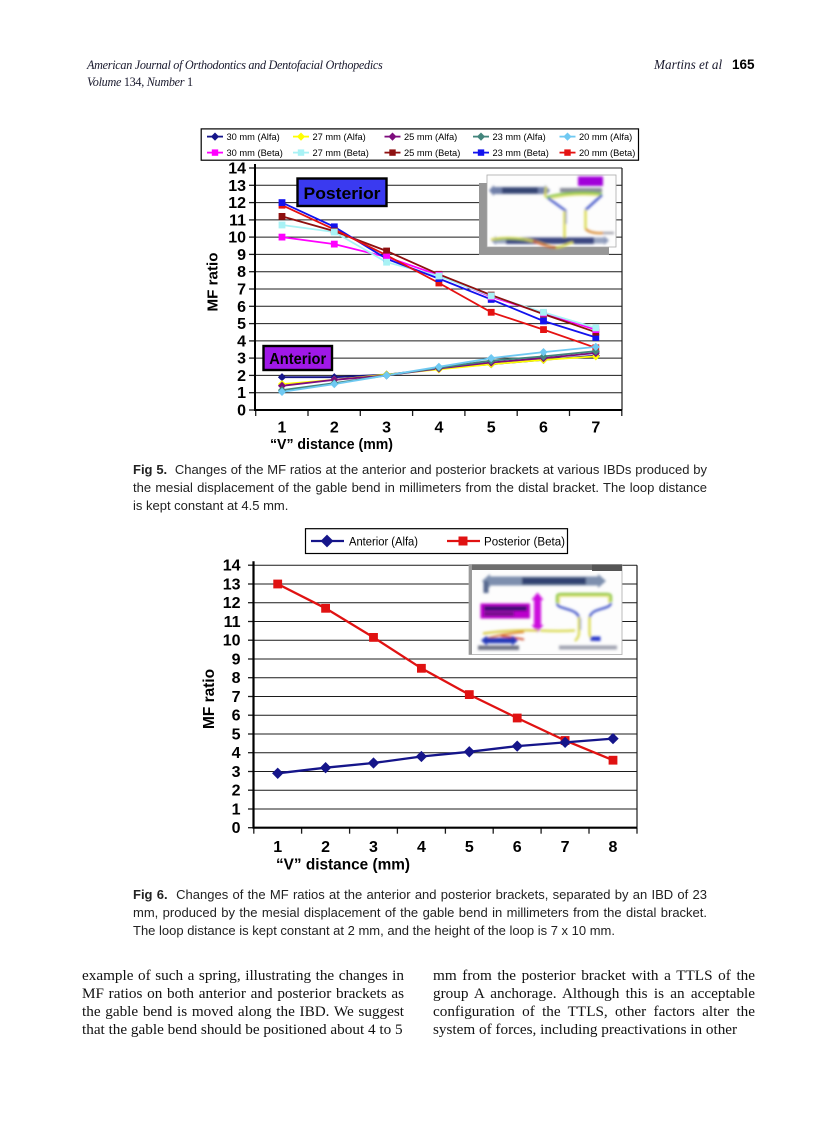  I want to click on svg-text: 20 mm (Alfa), so click(605, 137).